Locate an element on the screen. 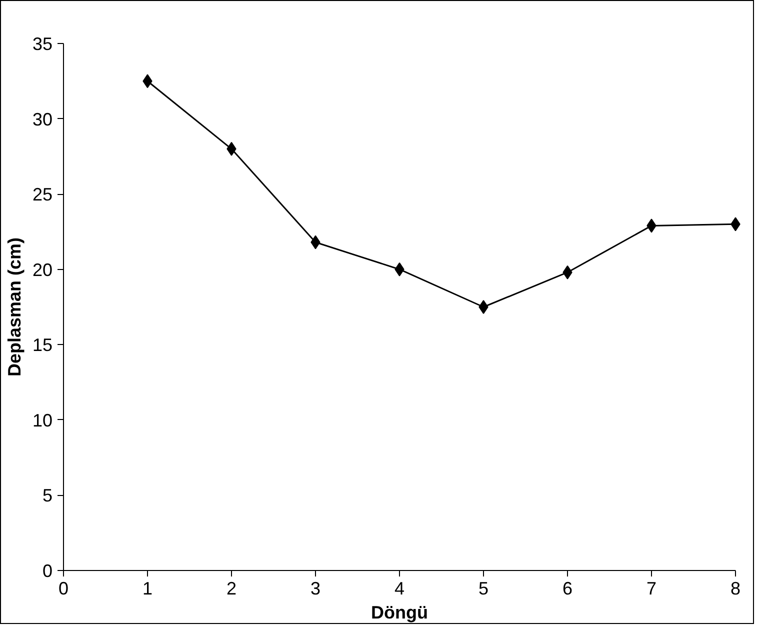 This screenshot has height=628, width=758. y-axis-title: Deplasman (cm) is located at coordinates (14, 307).